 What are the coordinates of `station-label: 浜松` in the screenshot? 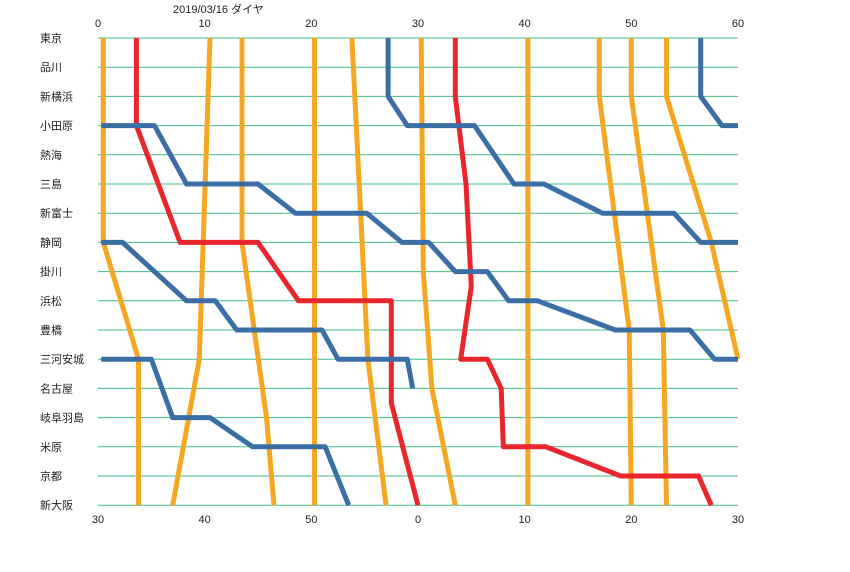 It's located at (51, 301).